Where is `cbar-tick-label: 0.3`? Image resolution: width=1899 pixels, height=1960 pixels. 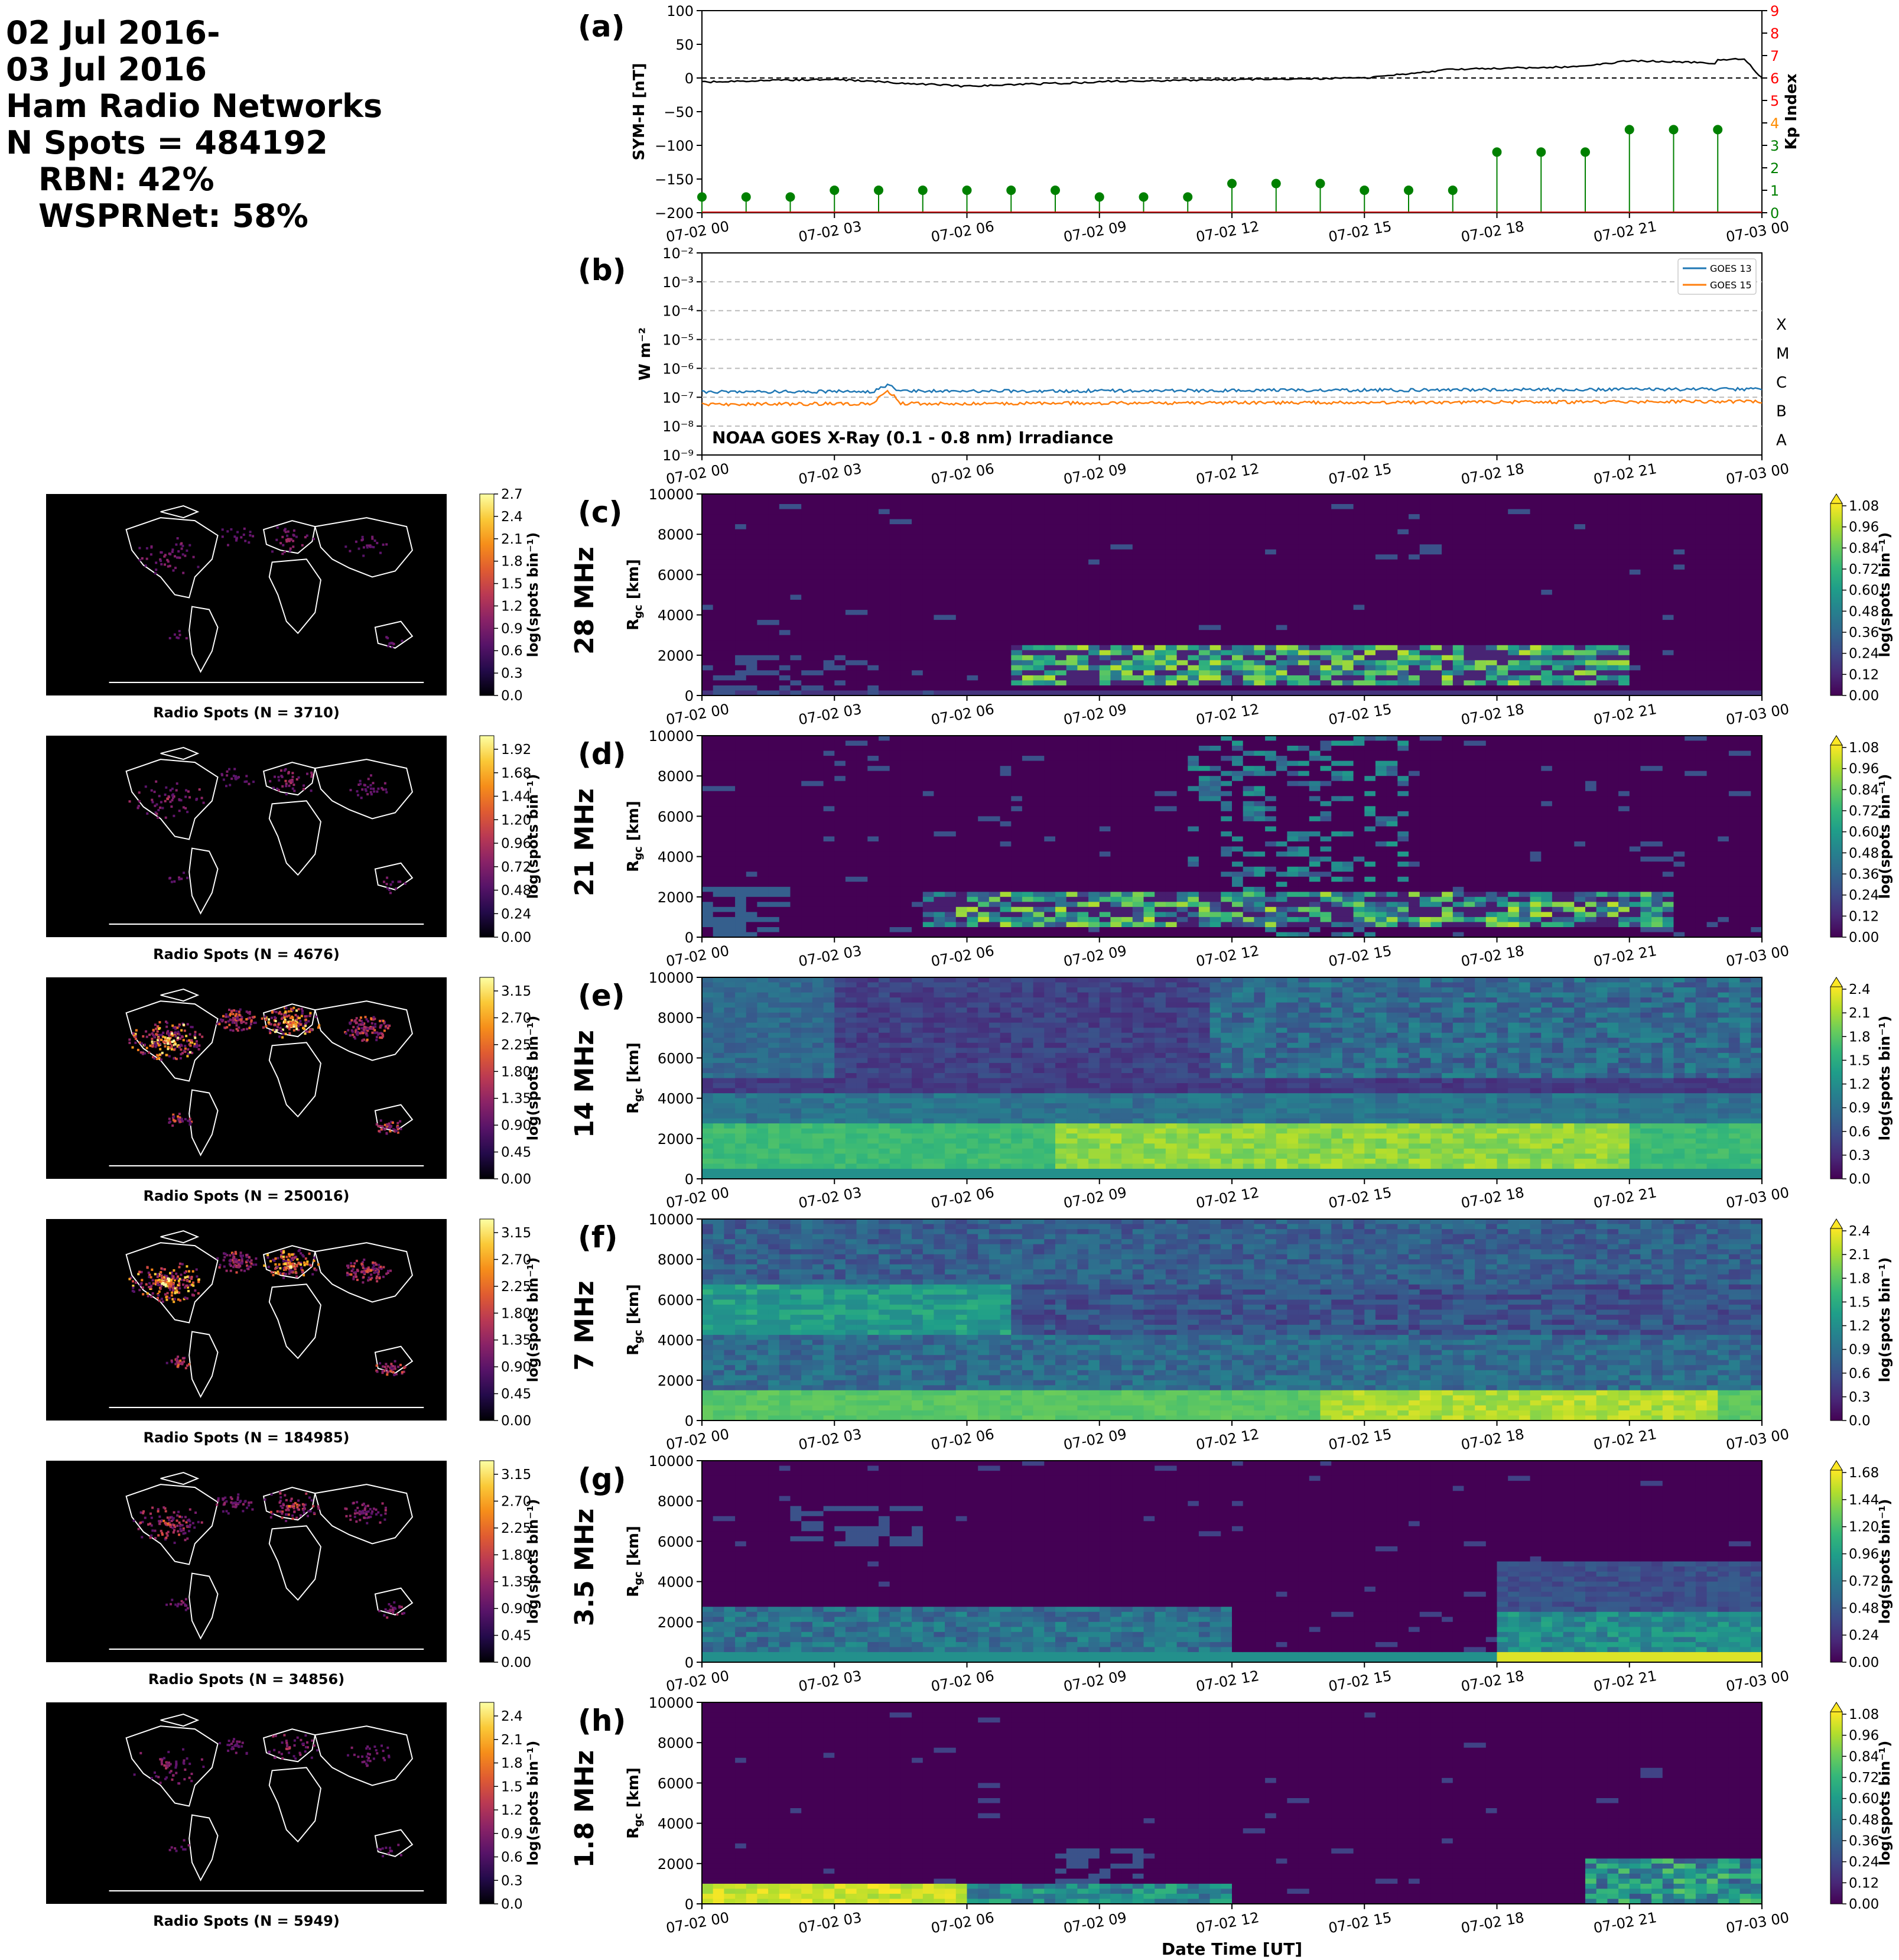
cbar-tick-label: 0.3 is located at coordinates (512, 673).